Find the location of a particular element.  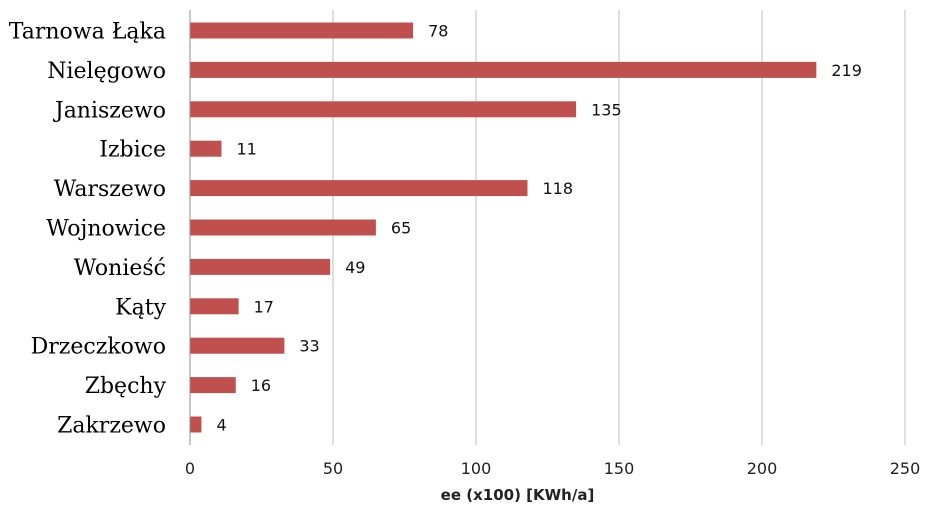

value-label-1: 219 is located at coordinates (846, 70).